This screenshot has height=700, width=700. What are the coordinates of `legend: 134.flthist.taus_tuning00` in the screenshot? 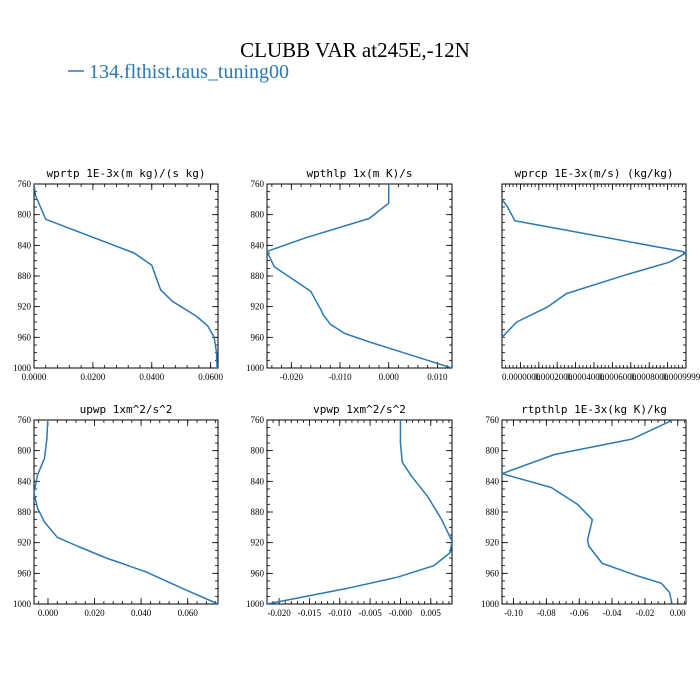 It's located at (178, 72).